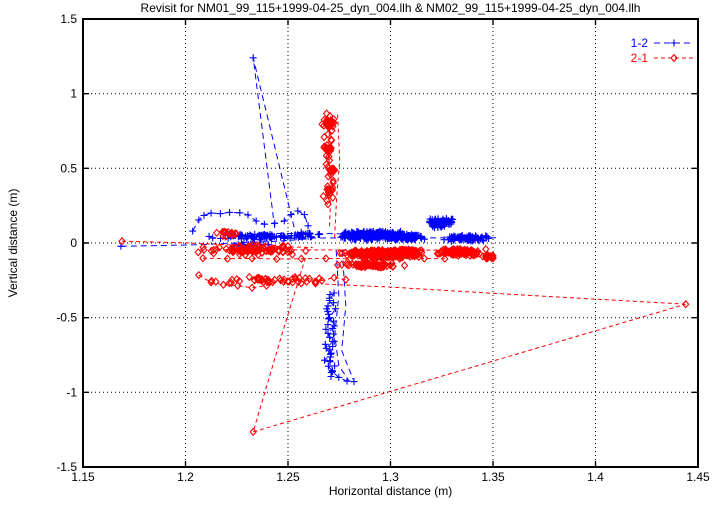  Describe the element at coordinates (288, 477) in the screenshot. I see `x-tick-label: 1.25` at that location.